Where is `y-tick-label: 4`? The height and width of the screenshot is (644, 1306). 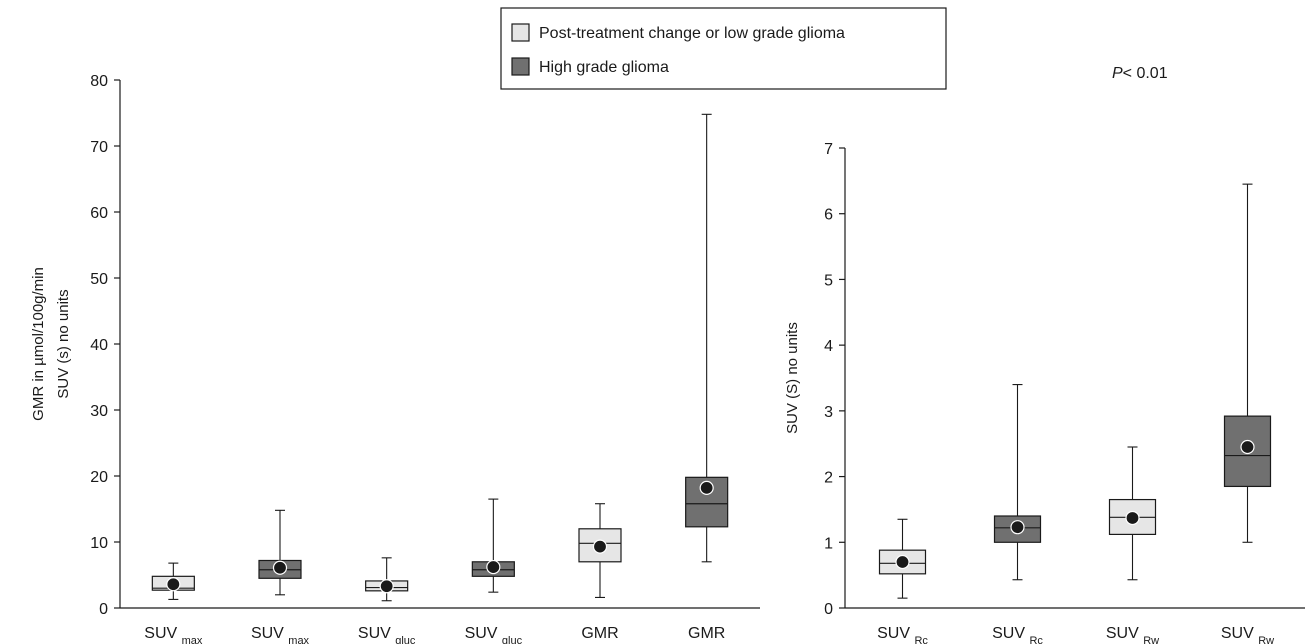
y-tick-label: 4 is located at coordinates (828, 346).